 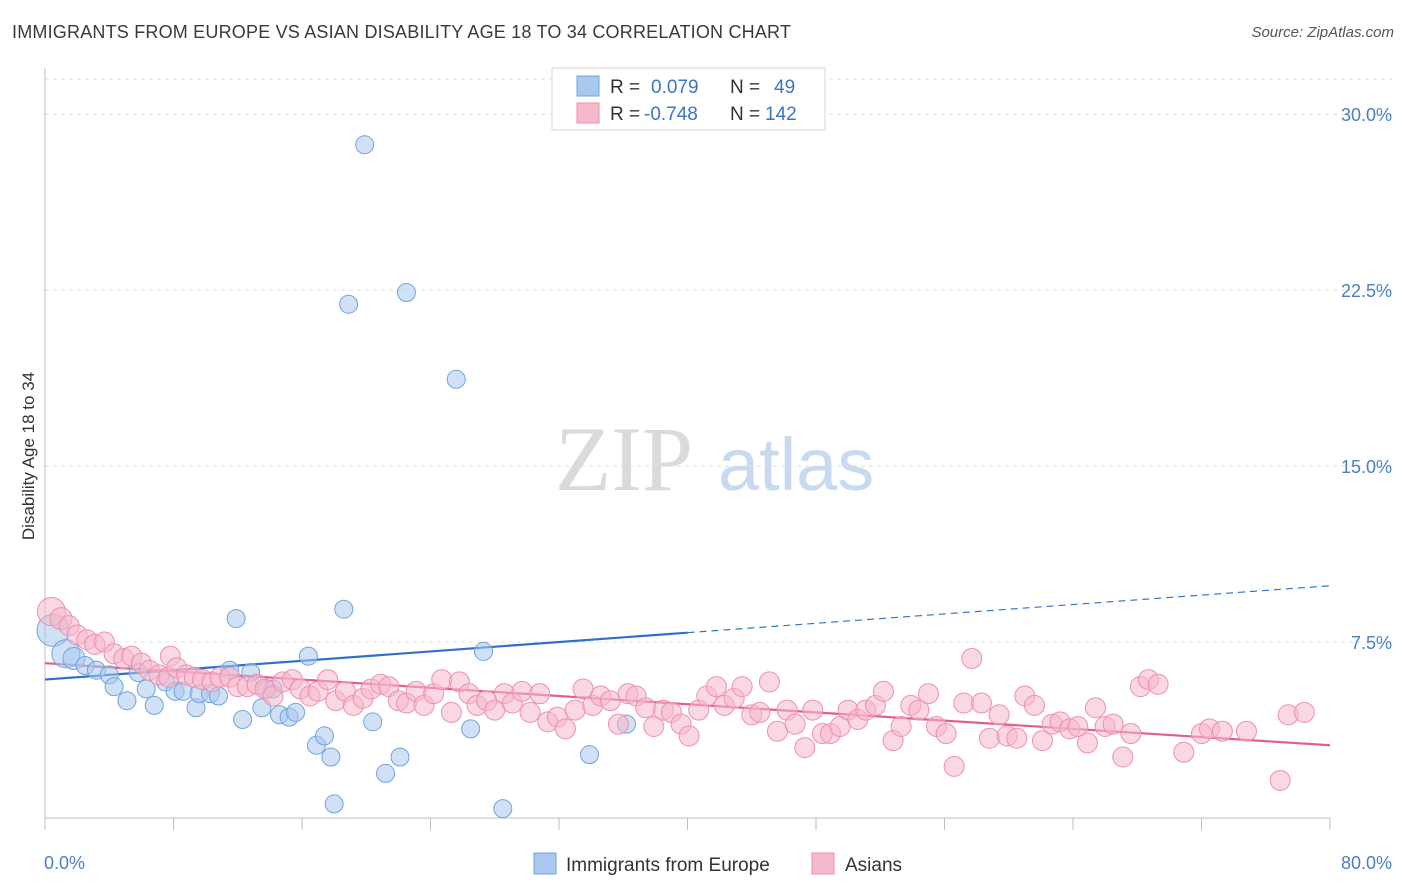 What do you see at coordinates (545, 863) in the screenshot?
I see `series-swatch-europe` at bounding box center [545, 863].